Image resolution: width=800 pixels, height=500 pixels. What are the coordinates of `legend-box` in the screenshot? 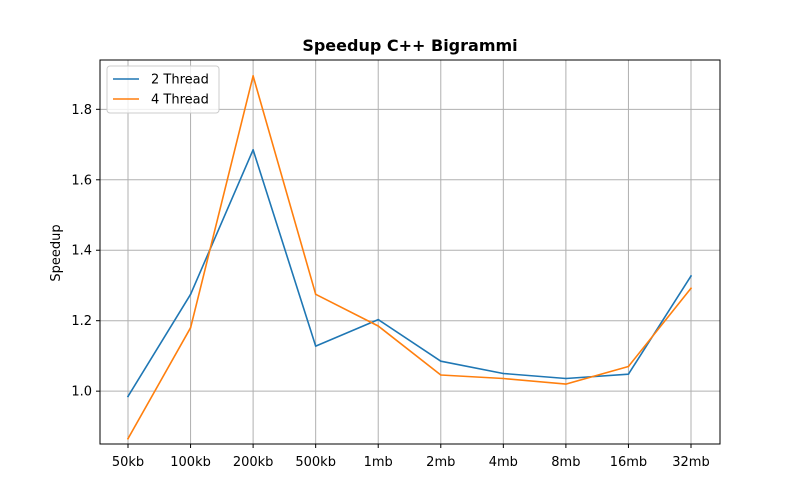 It's located at (163, 89).